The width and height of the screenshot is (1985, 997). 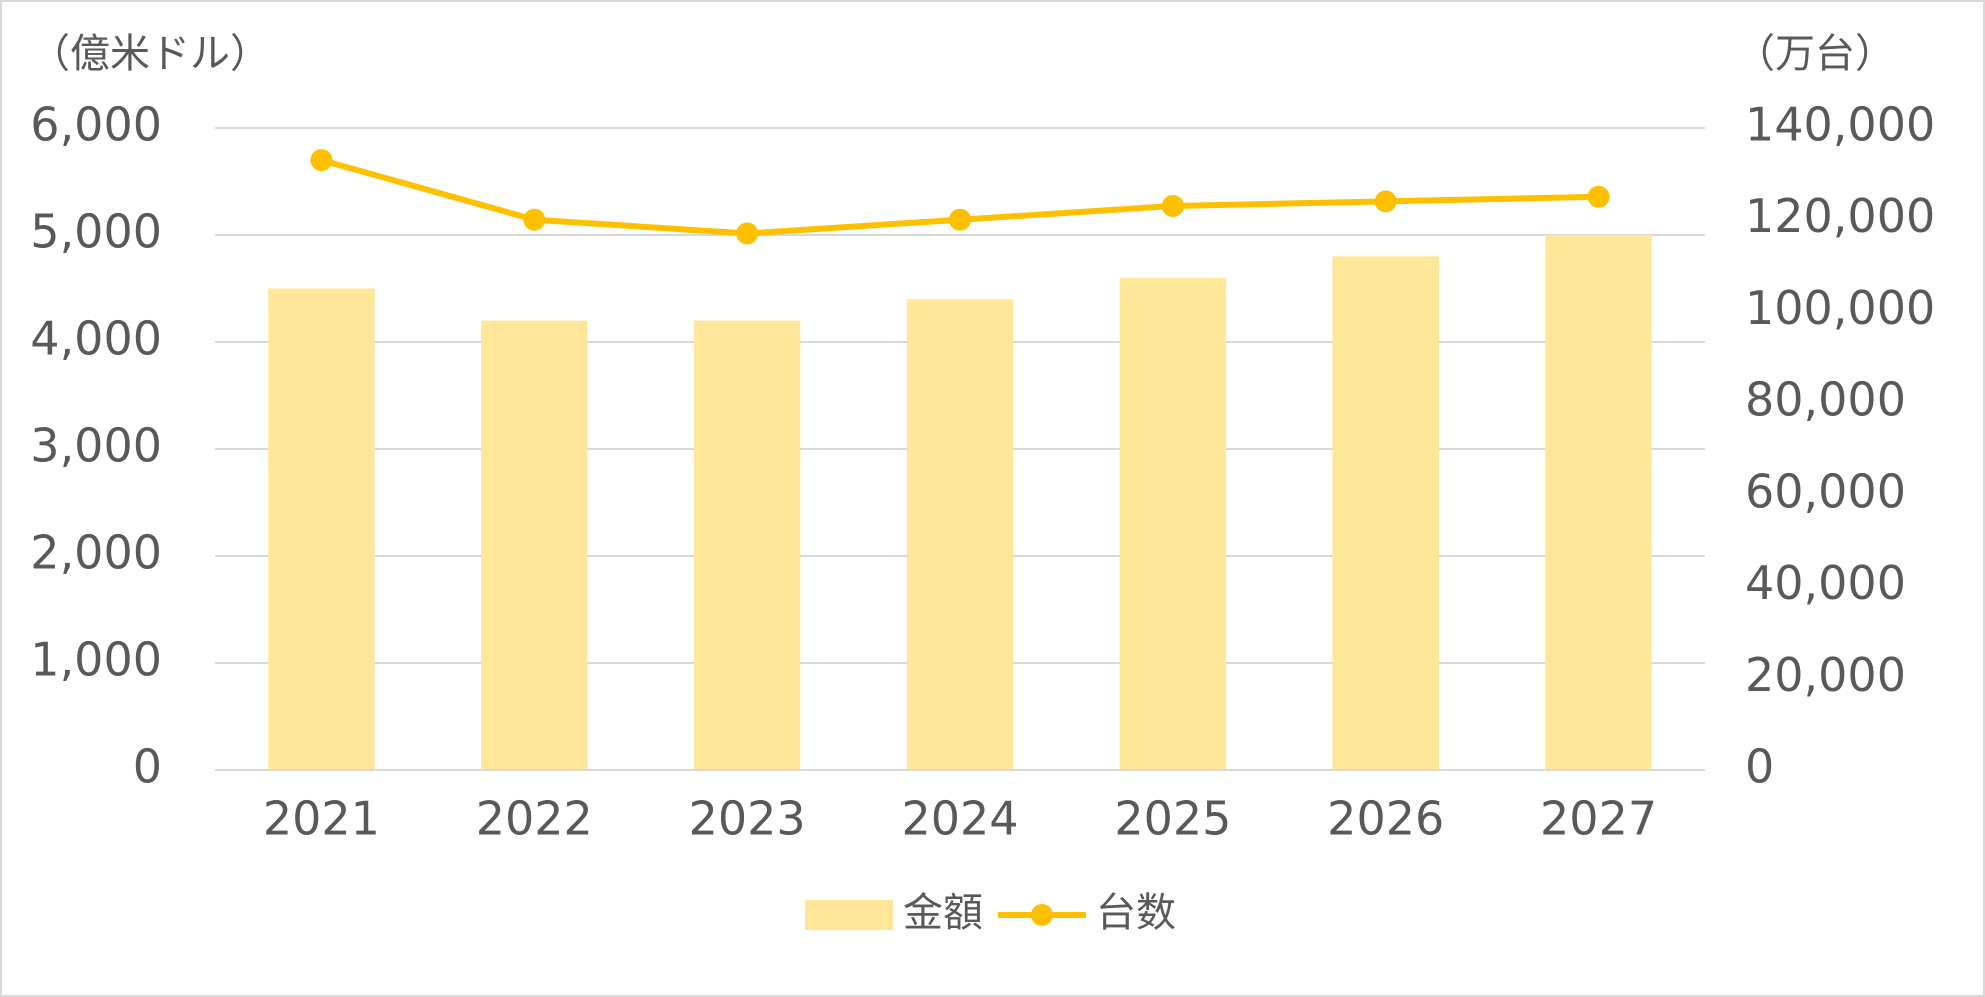 I want to click on y-axis-title: （億米ドル）, so click(x=150, y=54).